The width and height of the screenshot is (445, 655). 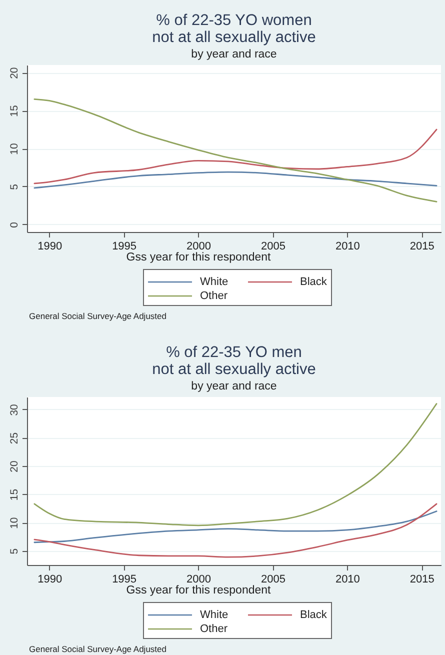 I want to click on chart-title: % of 22-35 YO women not at all sexually active, so click(x=234, y=29).